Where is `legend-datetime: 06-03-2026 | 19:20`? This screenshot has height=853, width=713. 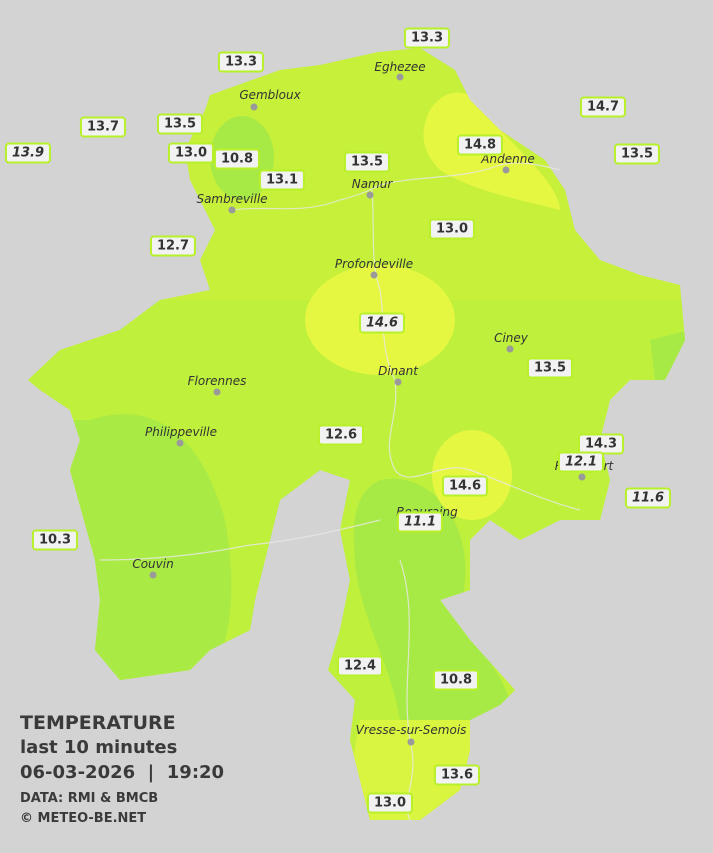
legend-datetime: 06-03-2026 | 19:20 is located at coordinates (122, 772).